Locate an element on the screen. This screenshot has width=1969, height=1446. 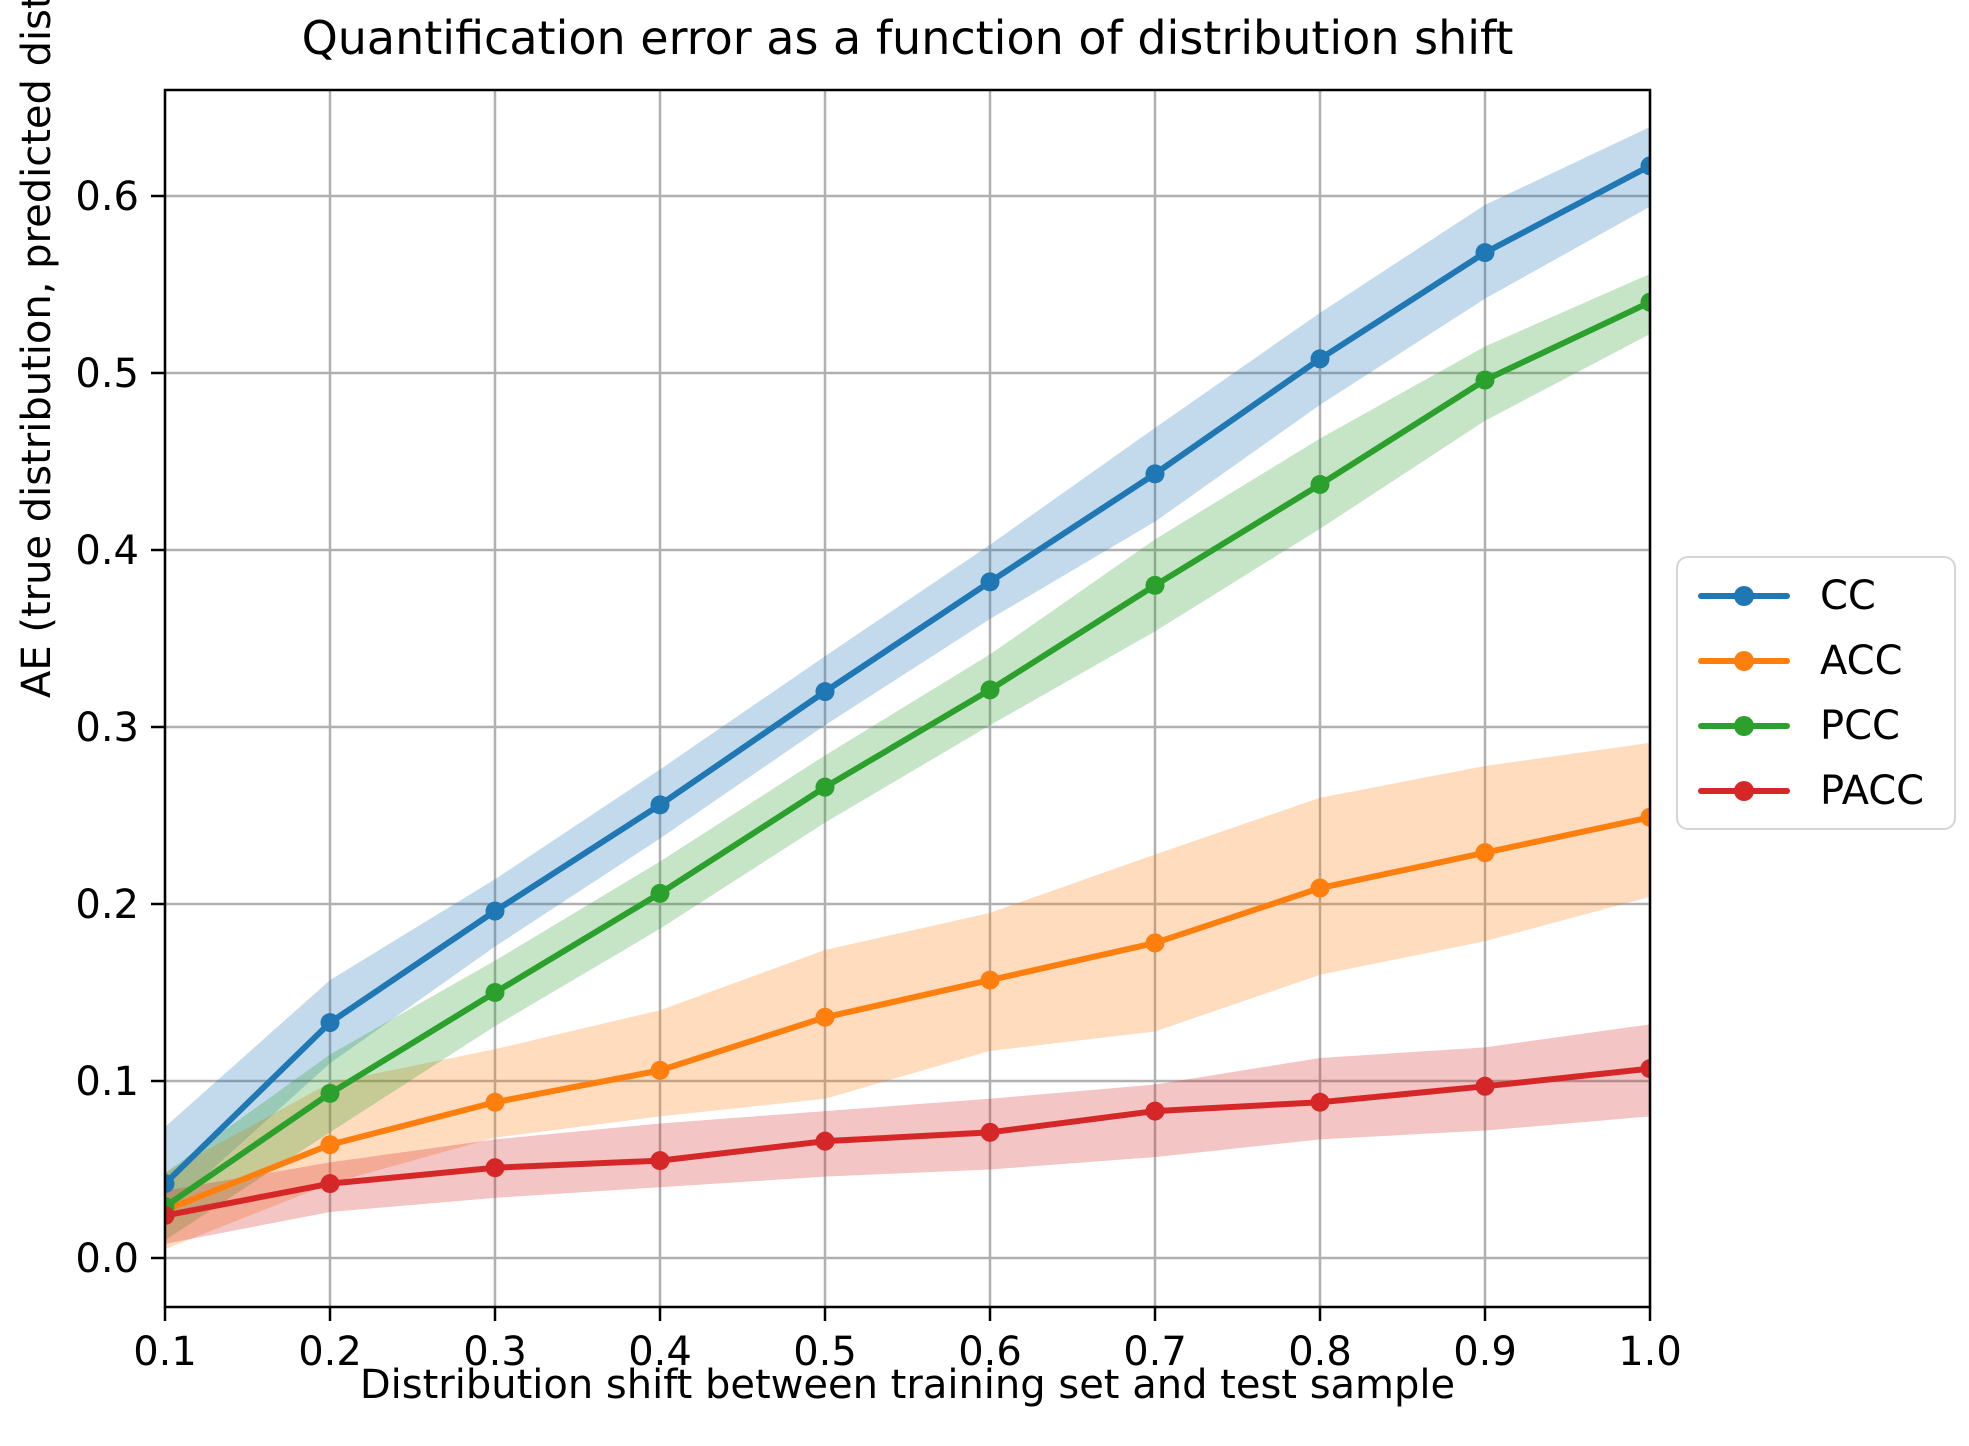
y-tick-label: 0.3 is located at coordinates (107, 728).